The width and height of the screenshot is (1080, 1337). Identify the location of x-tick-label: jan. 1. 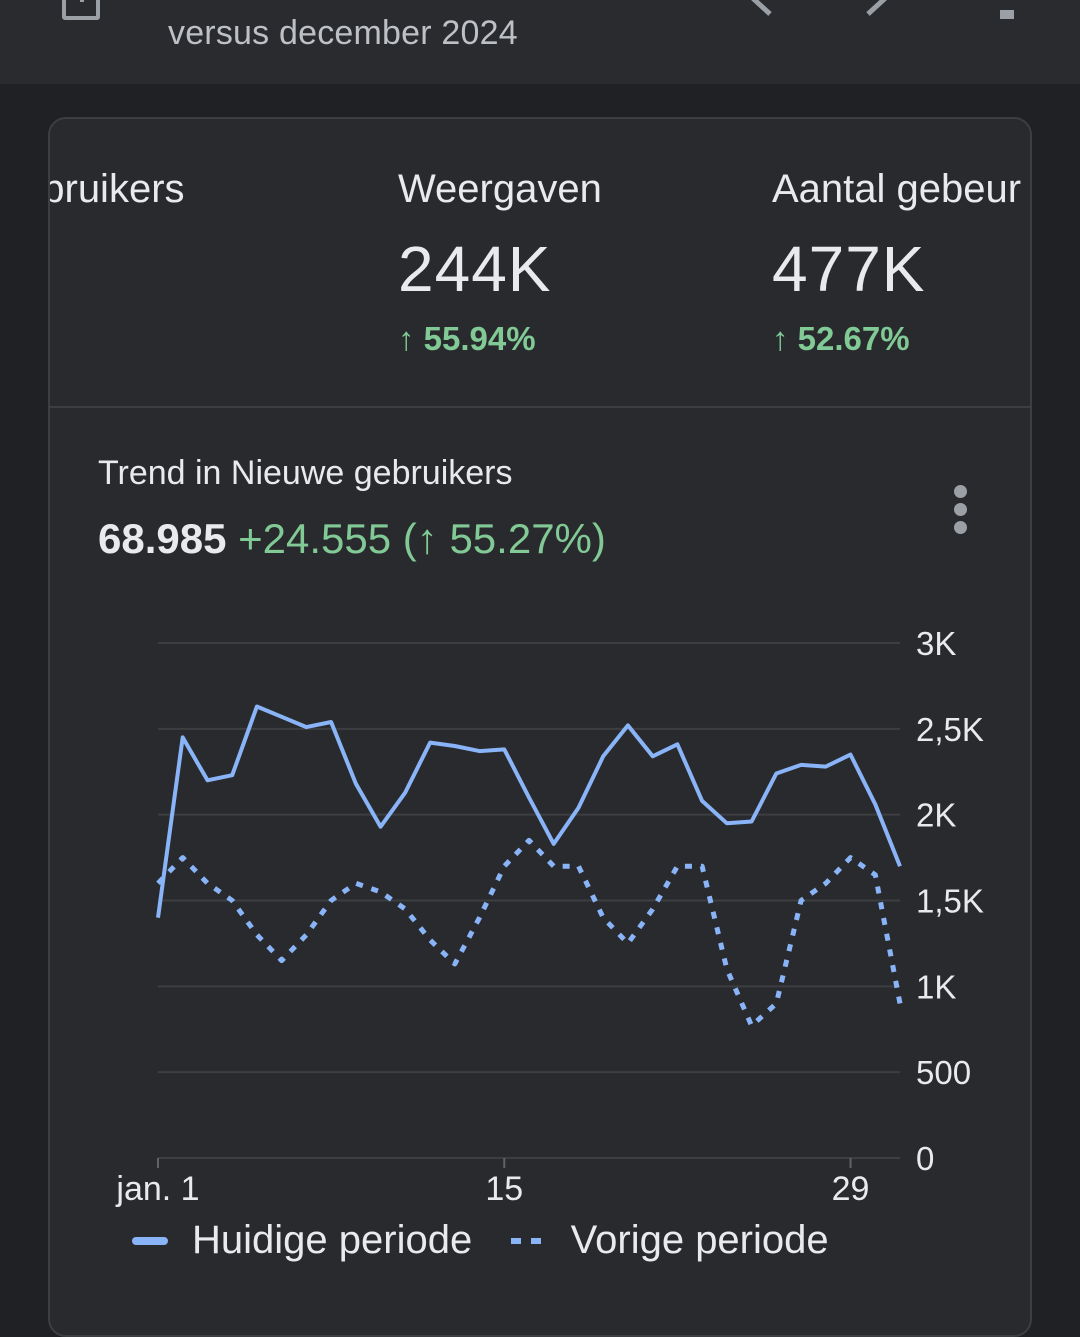
(157, 1189).